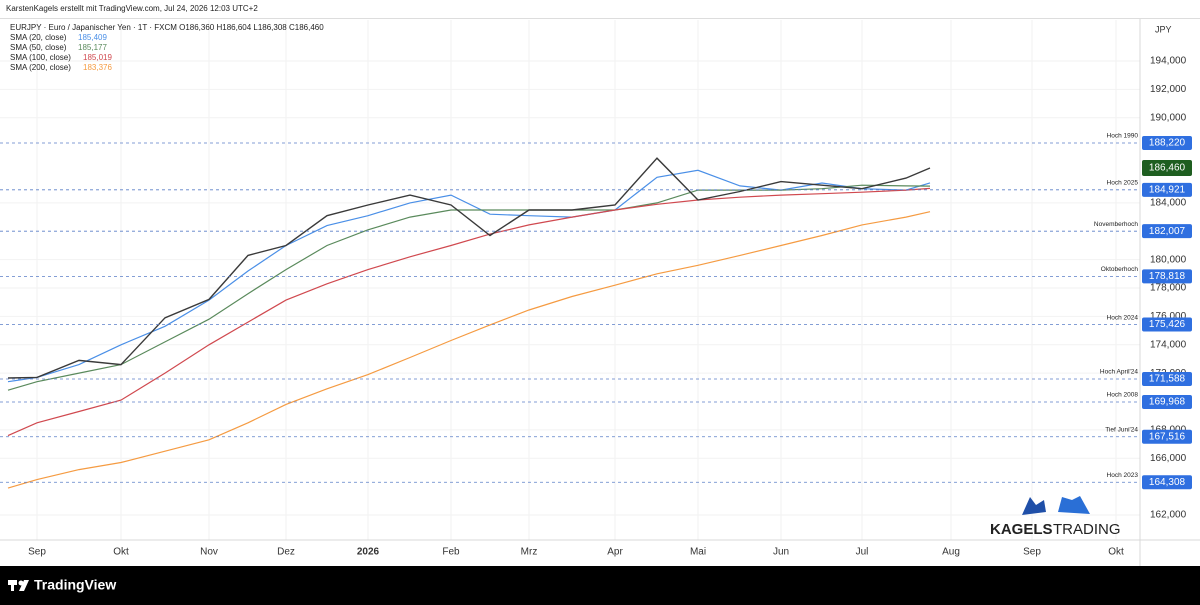 Image resolution: width=1200 pixels, height=605 pixels. What do you see at coordinates (1123, 395) in the screenshot?
I see `level-label: Hoch 2008` at bounding box center [1123, 395].